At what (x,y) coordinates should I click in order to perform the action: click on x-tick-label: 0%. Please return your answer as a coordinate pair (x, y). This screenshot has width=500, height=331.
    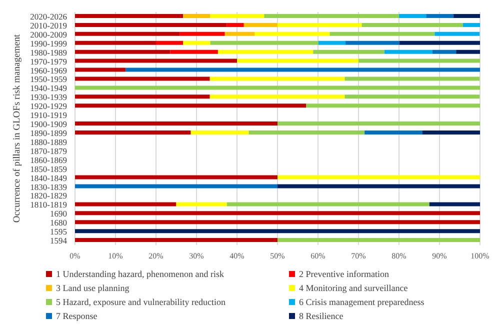
    Looking at the image, I should click on (75, 256).